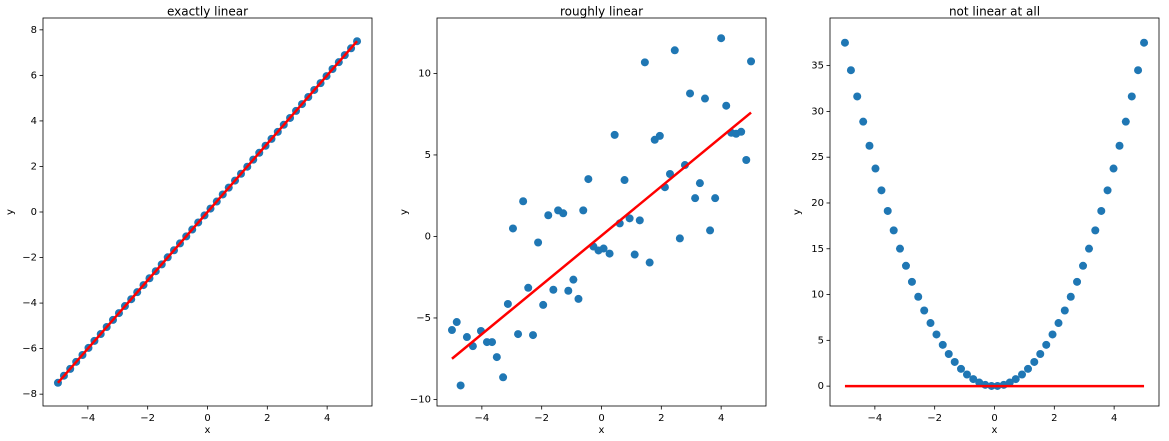 The image size is (1169, 441). What do you see at coordinates (817, 157) in the screenshot?
I see `y-tick-label: 25` at bounding box center [817, 157].